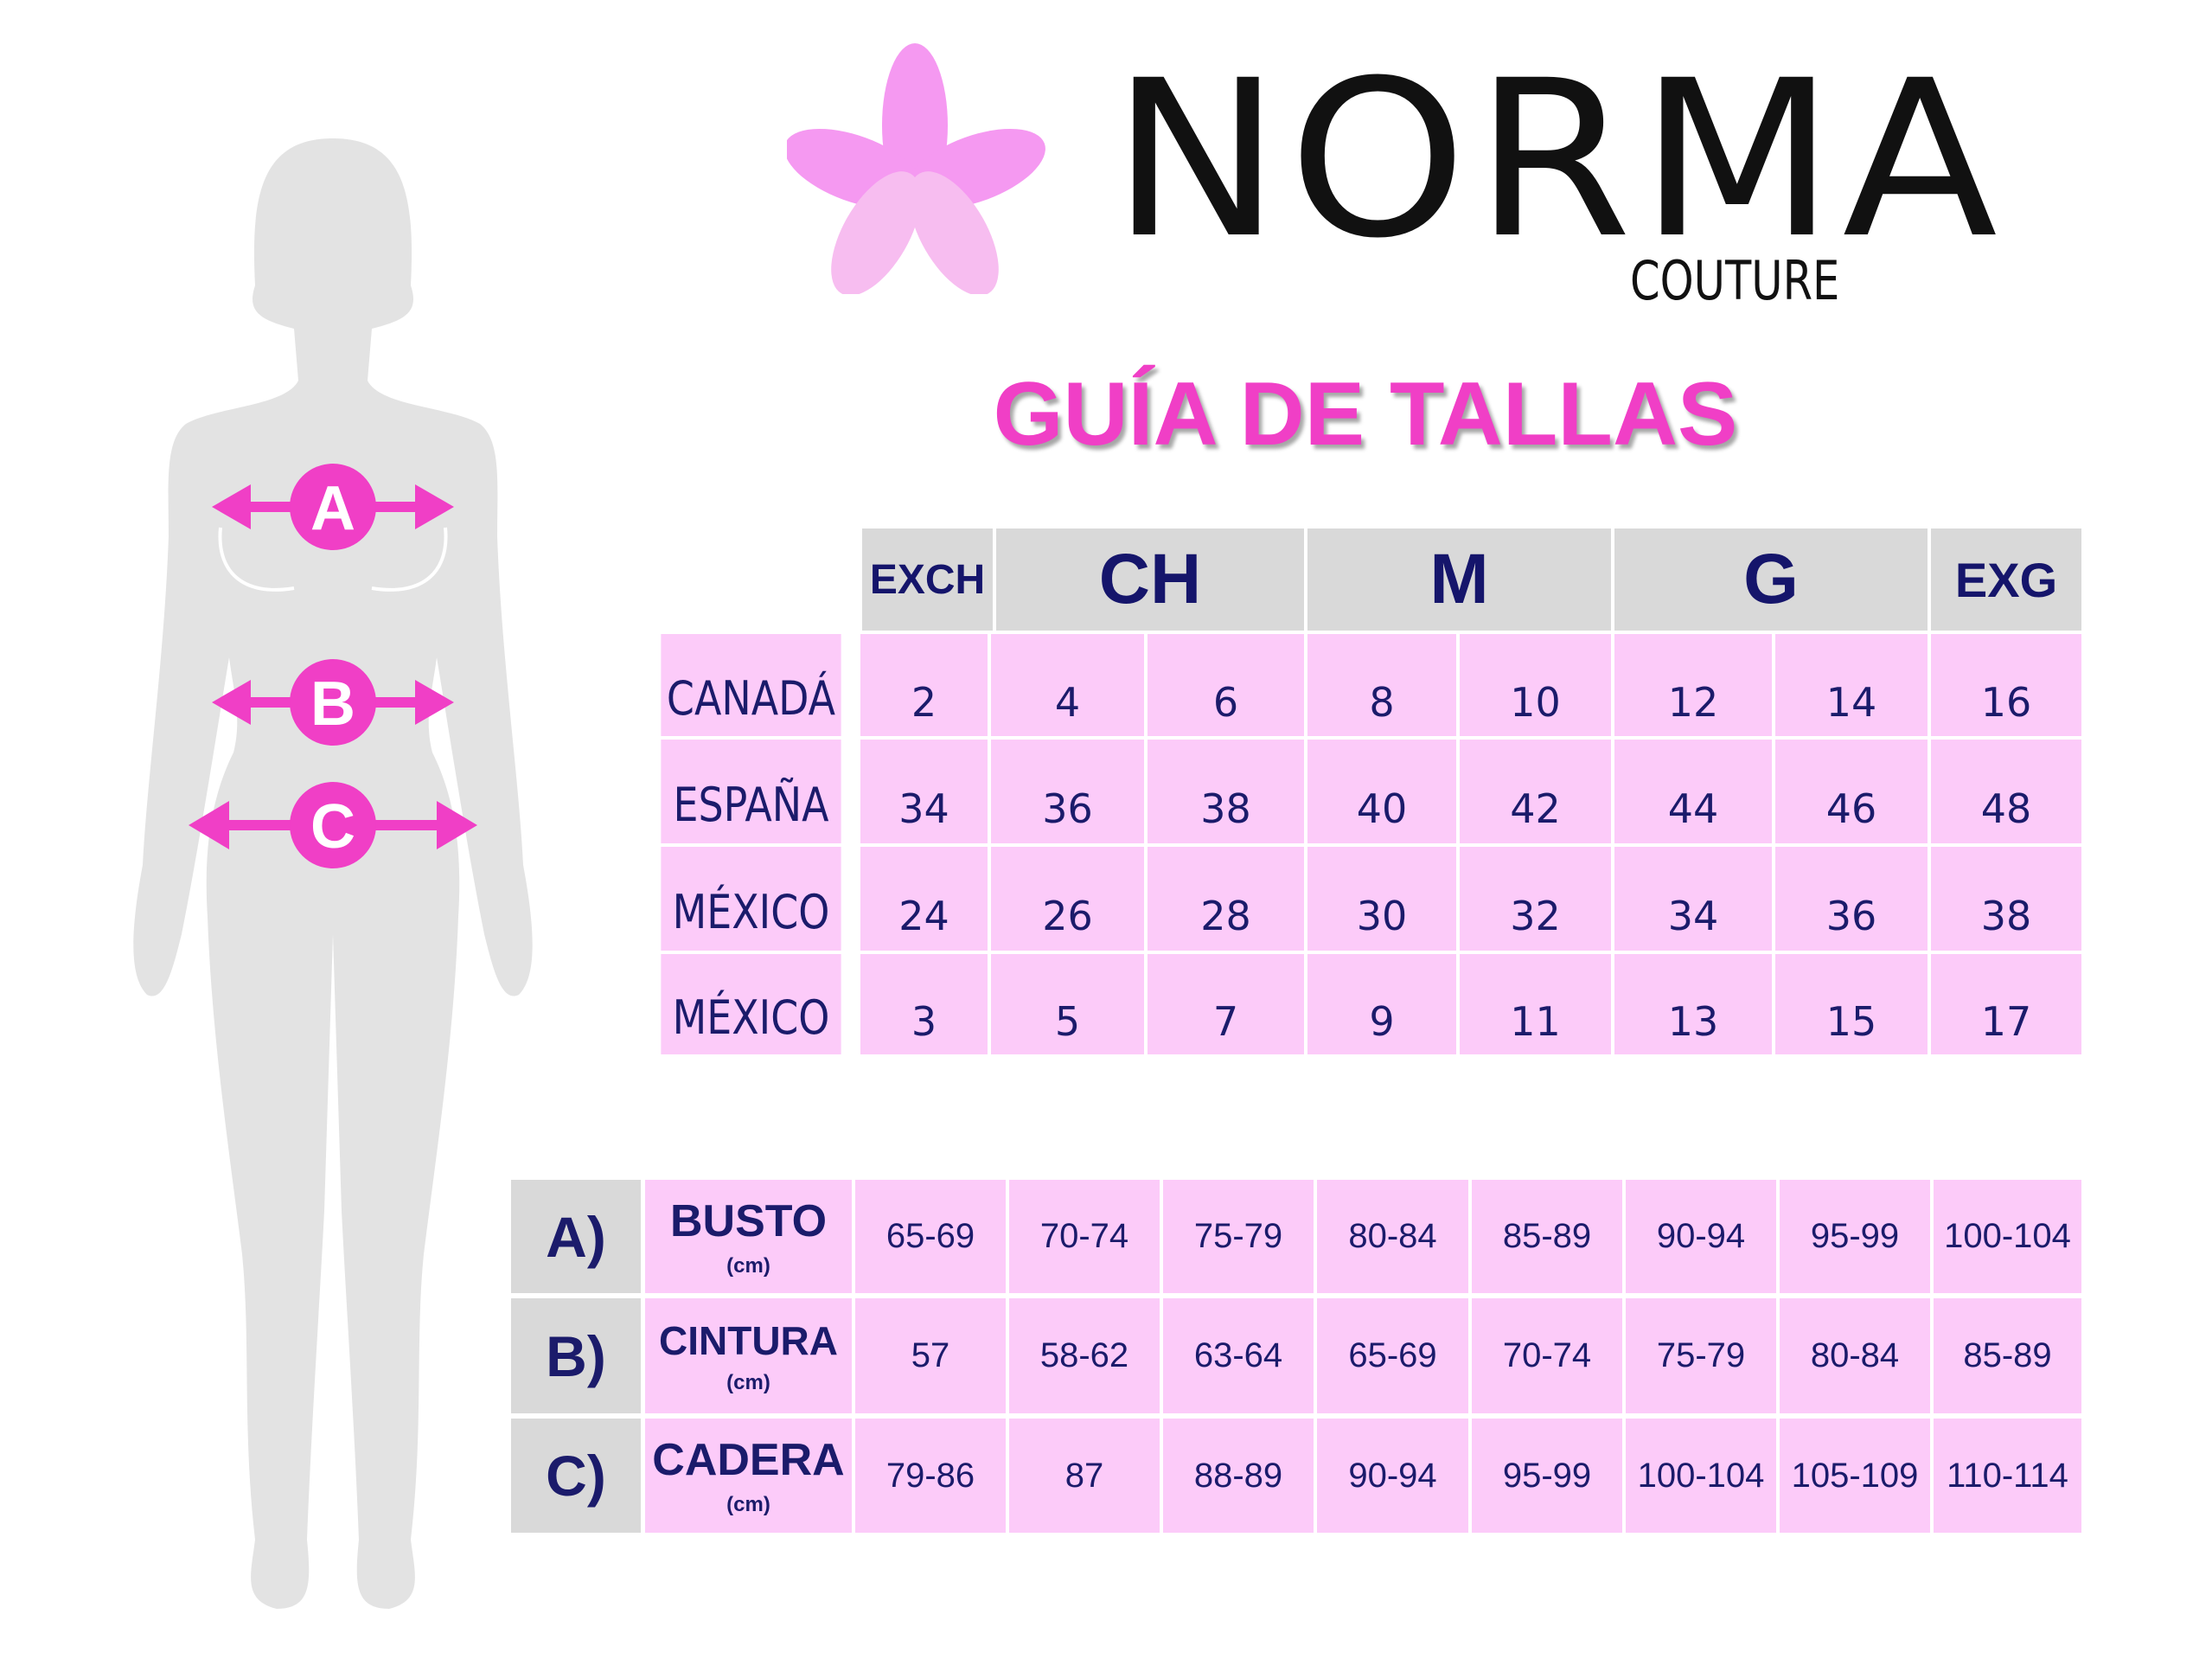  What do you see at coordinates (1067, 916) in the screenshot?
I see `size-cell-text: 26` at bounding box center [1067, 916].